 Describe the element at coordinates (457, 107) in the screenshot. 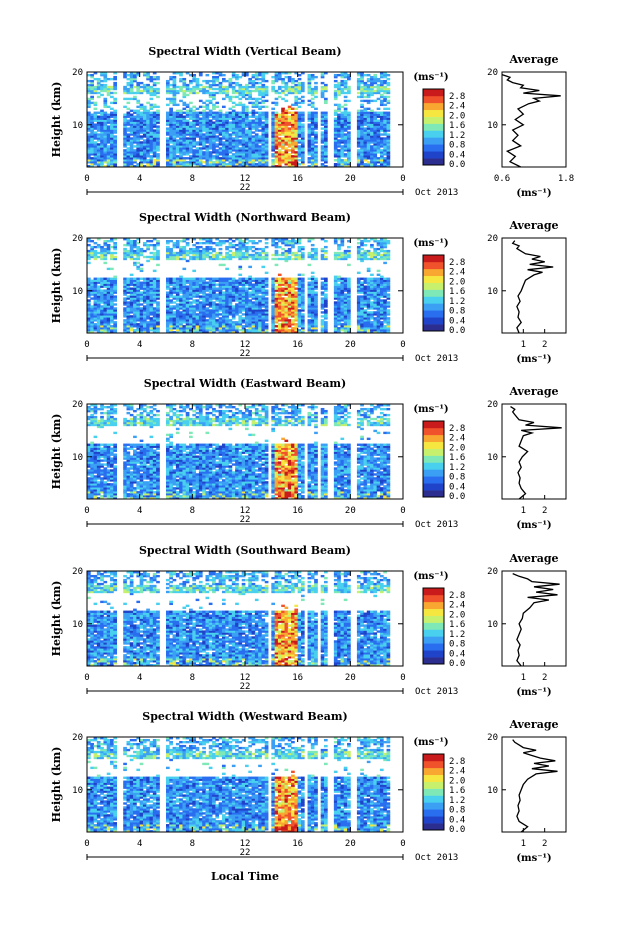

I see `colorbar-tick-label: 2.4` at that location.